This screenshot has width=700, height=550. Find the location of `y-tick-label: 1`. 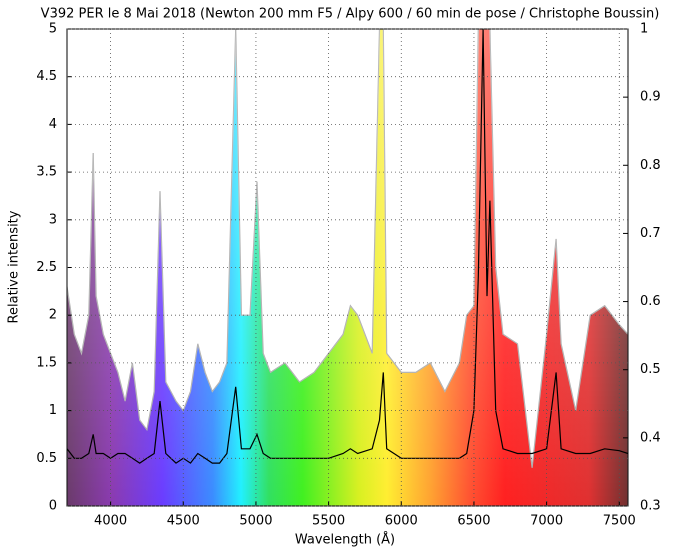

y-tick-label: 1 is located at coordinates (53, 410).